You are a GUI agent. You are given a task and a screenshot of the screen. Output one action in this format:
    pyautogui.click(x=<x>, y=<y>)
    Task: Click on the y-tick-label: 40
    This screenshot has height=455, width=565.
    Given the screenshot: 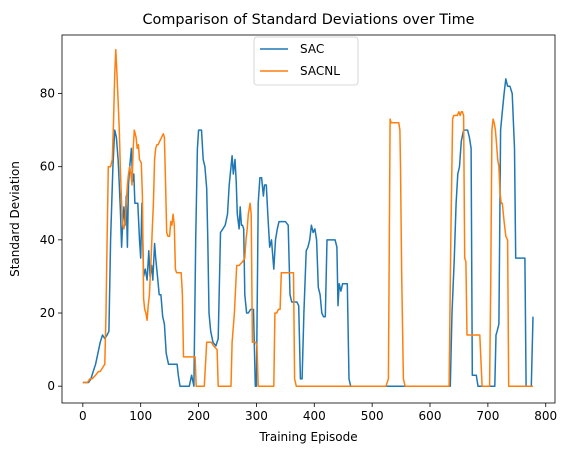 What is the action you would take?
    pyautogui.click(x=47, y=240)
    